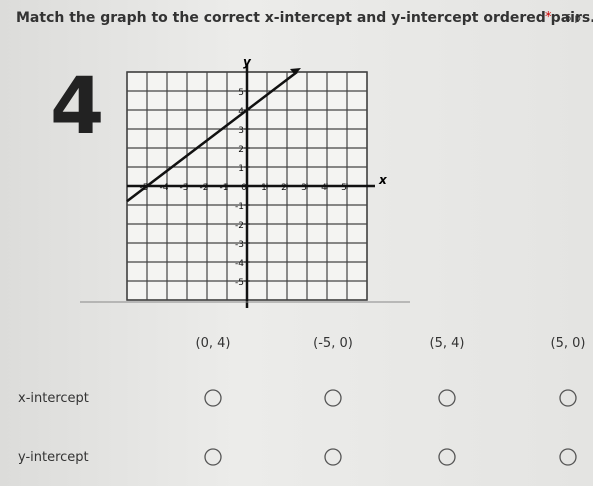 The height and width of the screenshot is (486, 593). What do you see at coordinates (164, 188) in the screenshot?
I see `x-tick-label: -4` at bounding box center [164, 188].